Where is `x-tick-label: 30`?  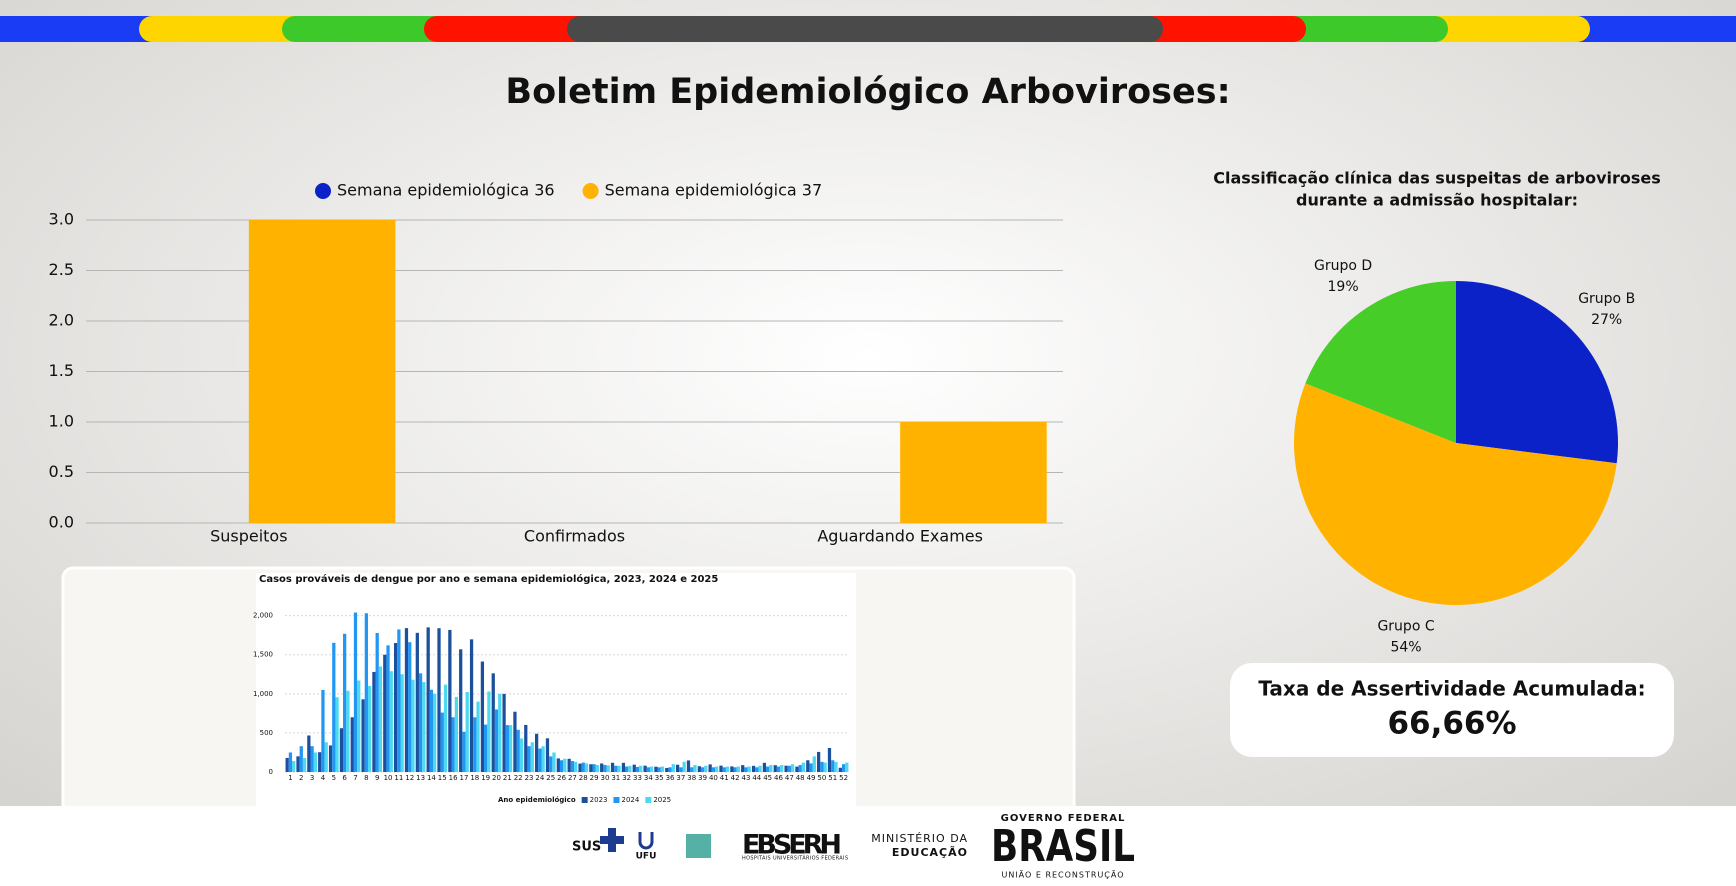 x-tick-label: 30 is located at coordinates (605, 778).